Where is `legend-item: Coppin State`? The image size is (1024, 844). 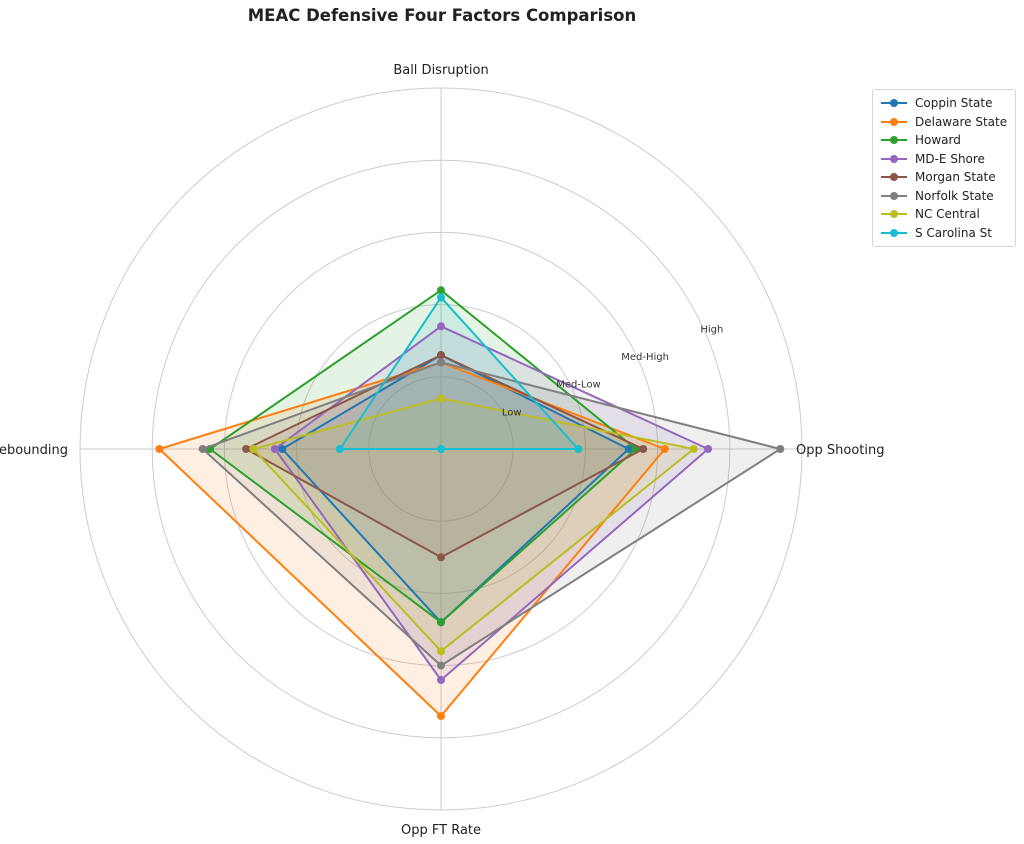
legend-item: Coppin State is located at coordinates (944, 103).